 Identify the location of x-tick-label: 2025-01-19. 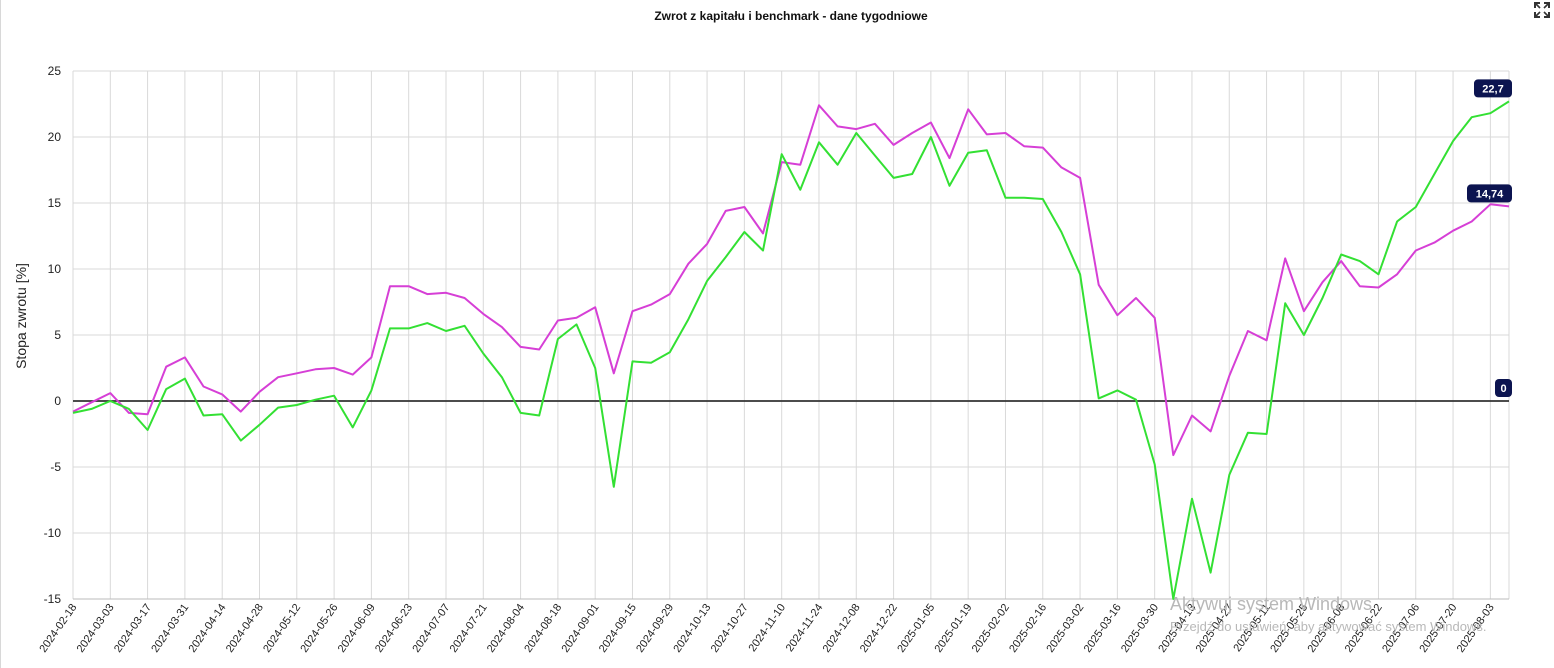
(954, 628).